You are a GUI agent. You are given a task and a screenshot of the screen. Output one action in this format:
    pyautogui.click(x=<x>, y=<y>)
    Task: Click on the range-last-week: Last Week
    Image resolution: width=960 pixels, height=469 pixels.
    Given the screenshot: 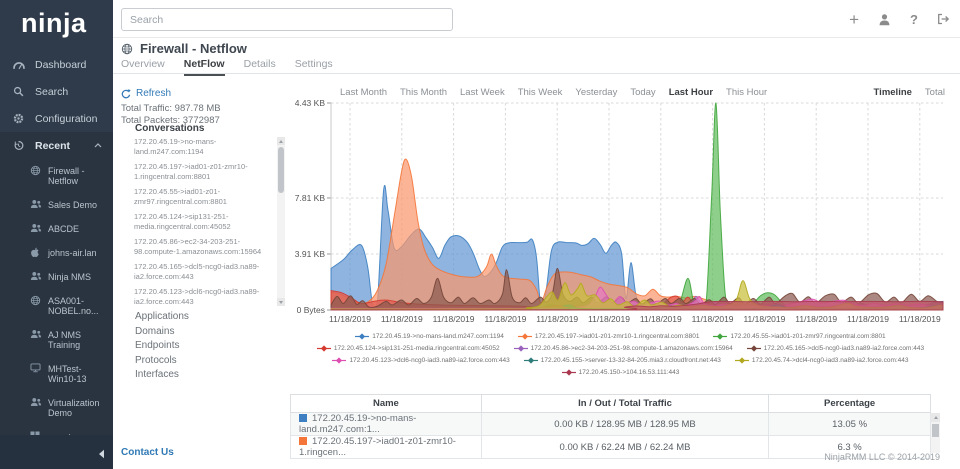 What is the action you would take?
    pyautogui.click(x=482, y=92)
    